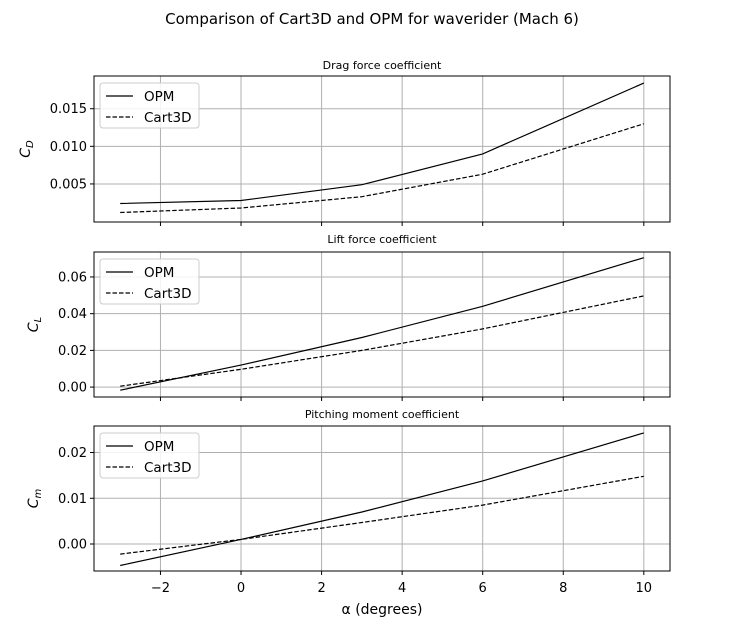  I want to click on y-tick-label: 0.010, so click(68, 147).